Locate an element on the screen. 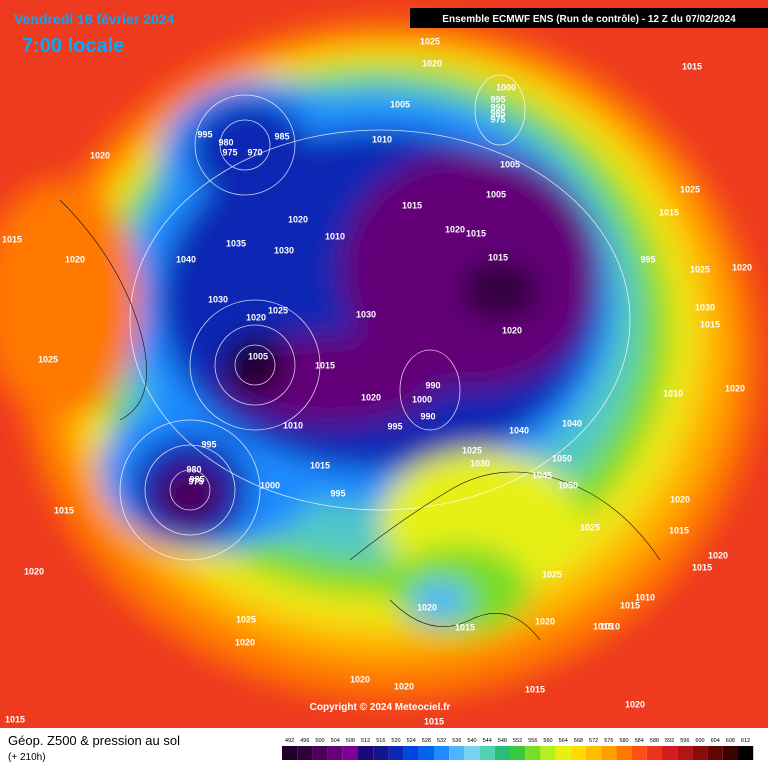 The width and height of the screenshot is (768, 773). pressure-label: 1035 is located at coordinates (236, 243).